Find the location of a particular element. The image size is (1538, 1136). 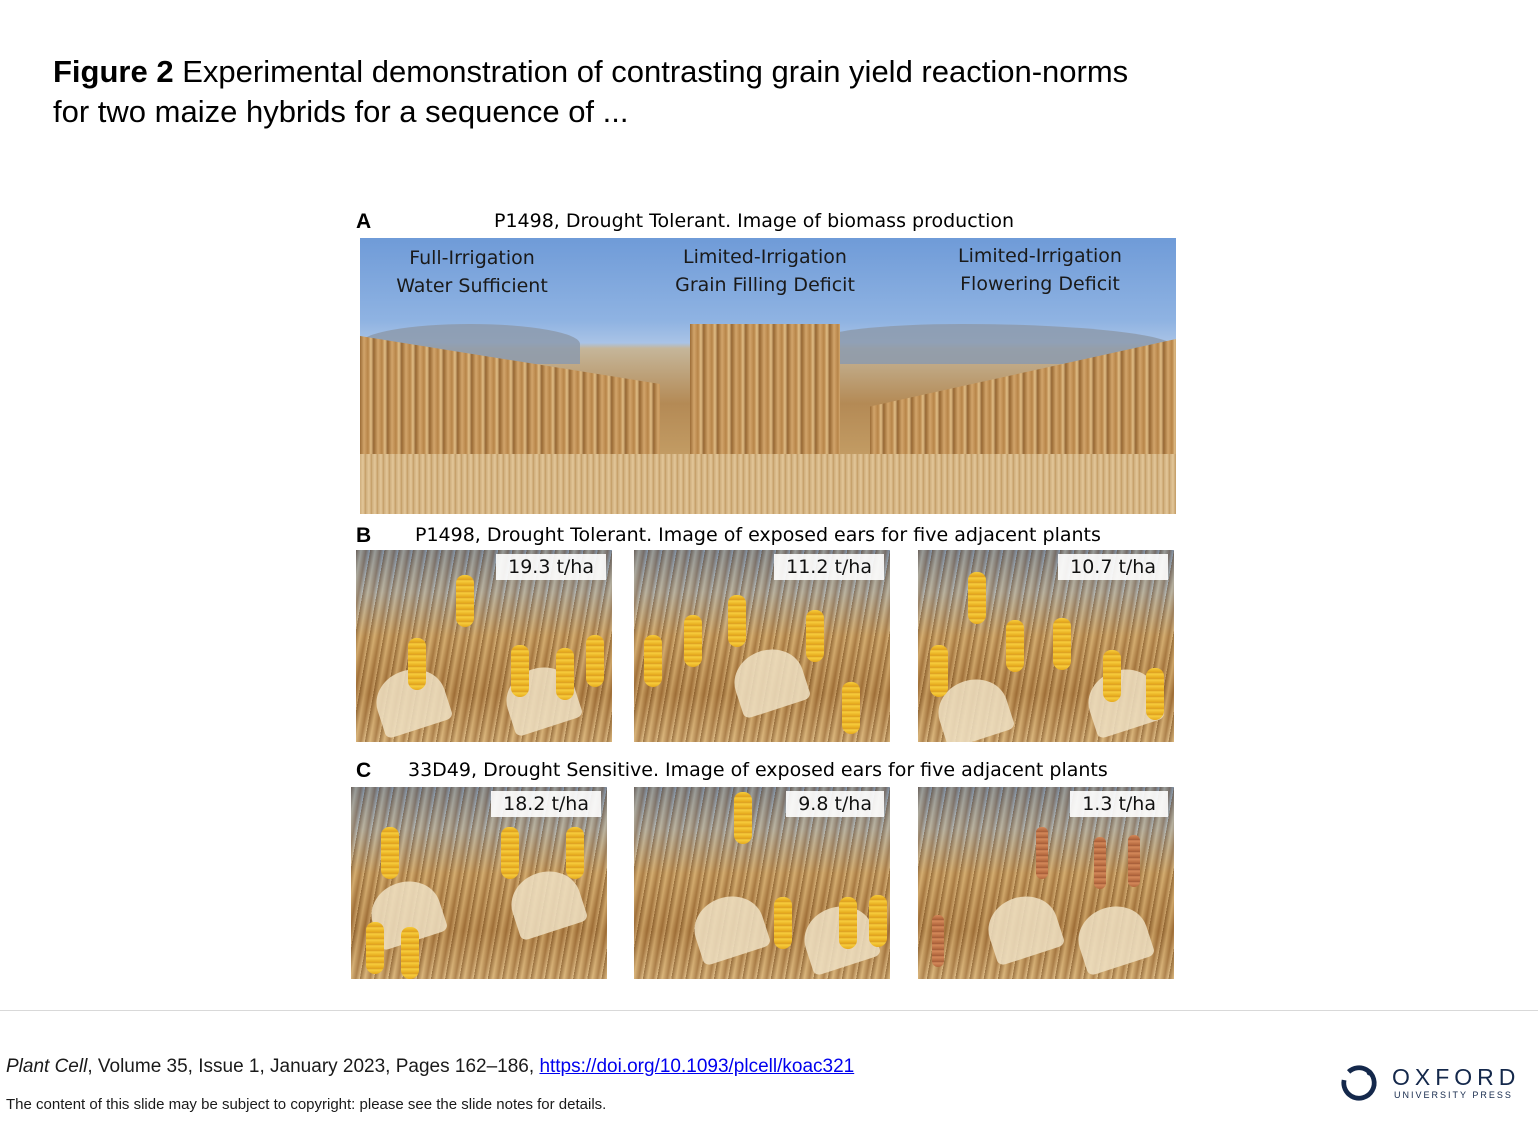

panel-b-photo-3: 10.7 t/ha is located at coordinates (1046, 646).